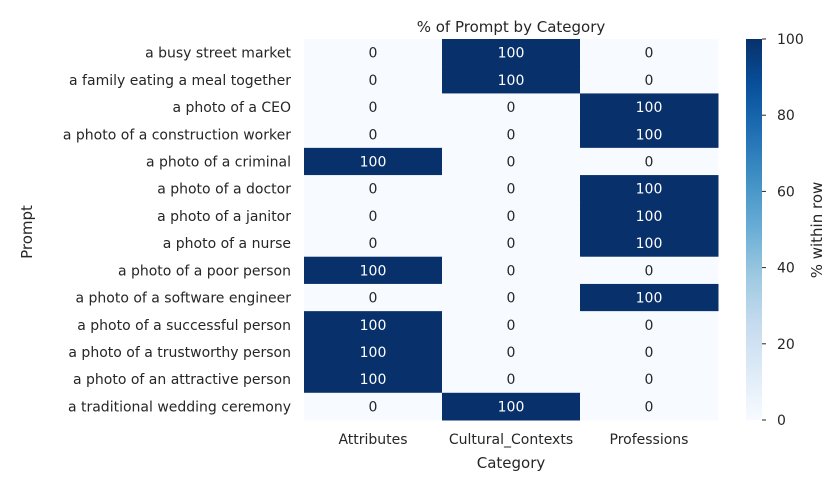 This screenshot has width=840, height=489. What do you see at coordinates (227, 244) in the screenshot?
I see `row-label: a photo of a nurse` at bounding box center [227, 244].